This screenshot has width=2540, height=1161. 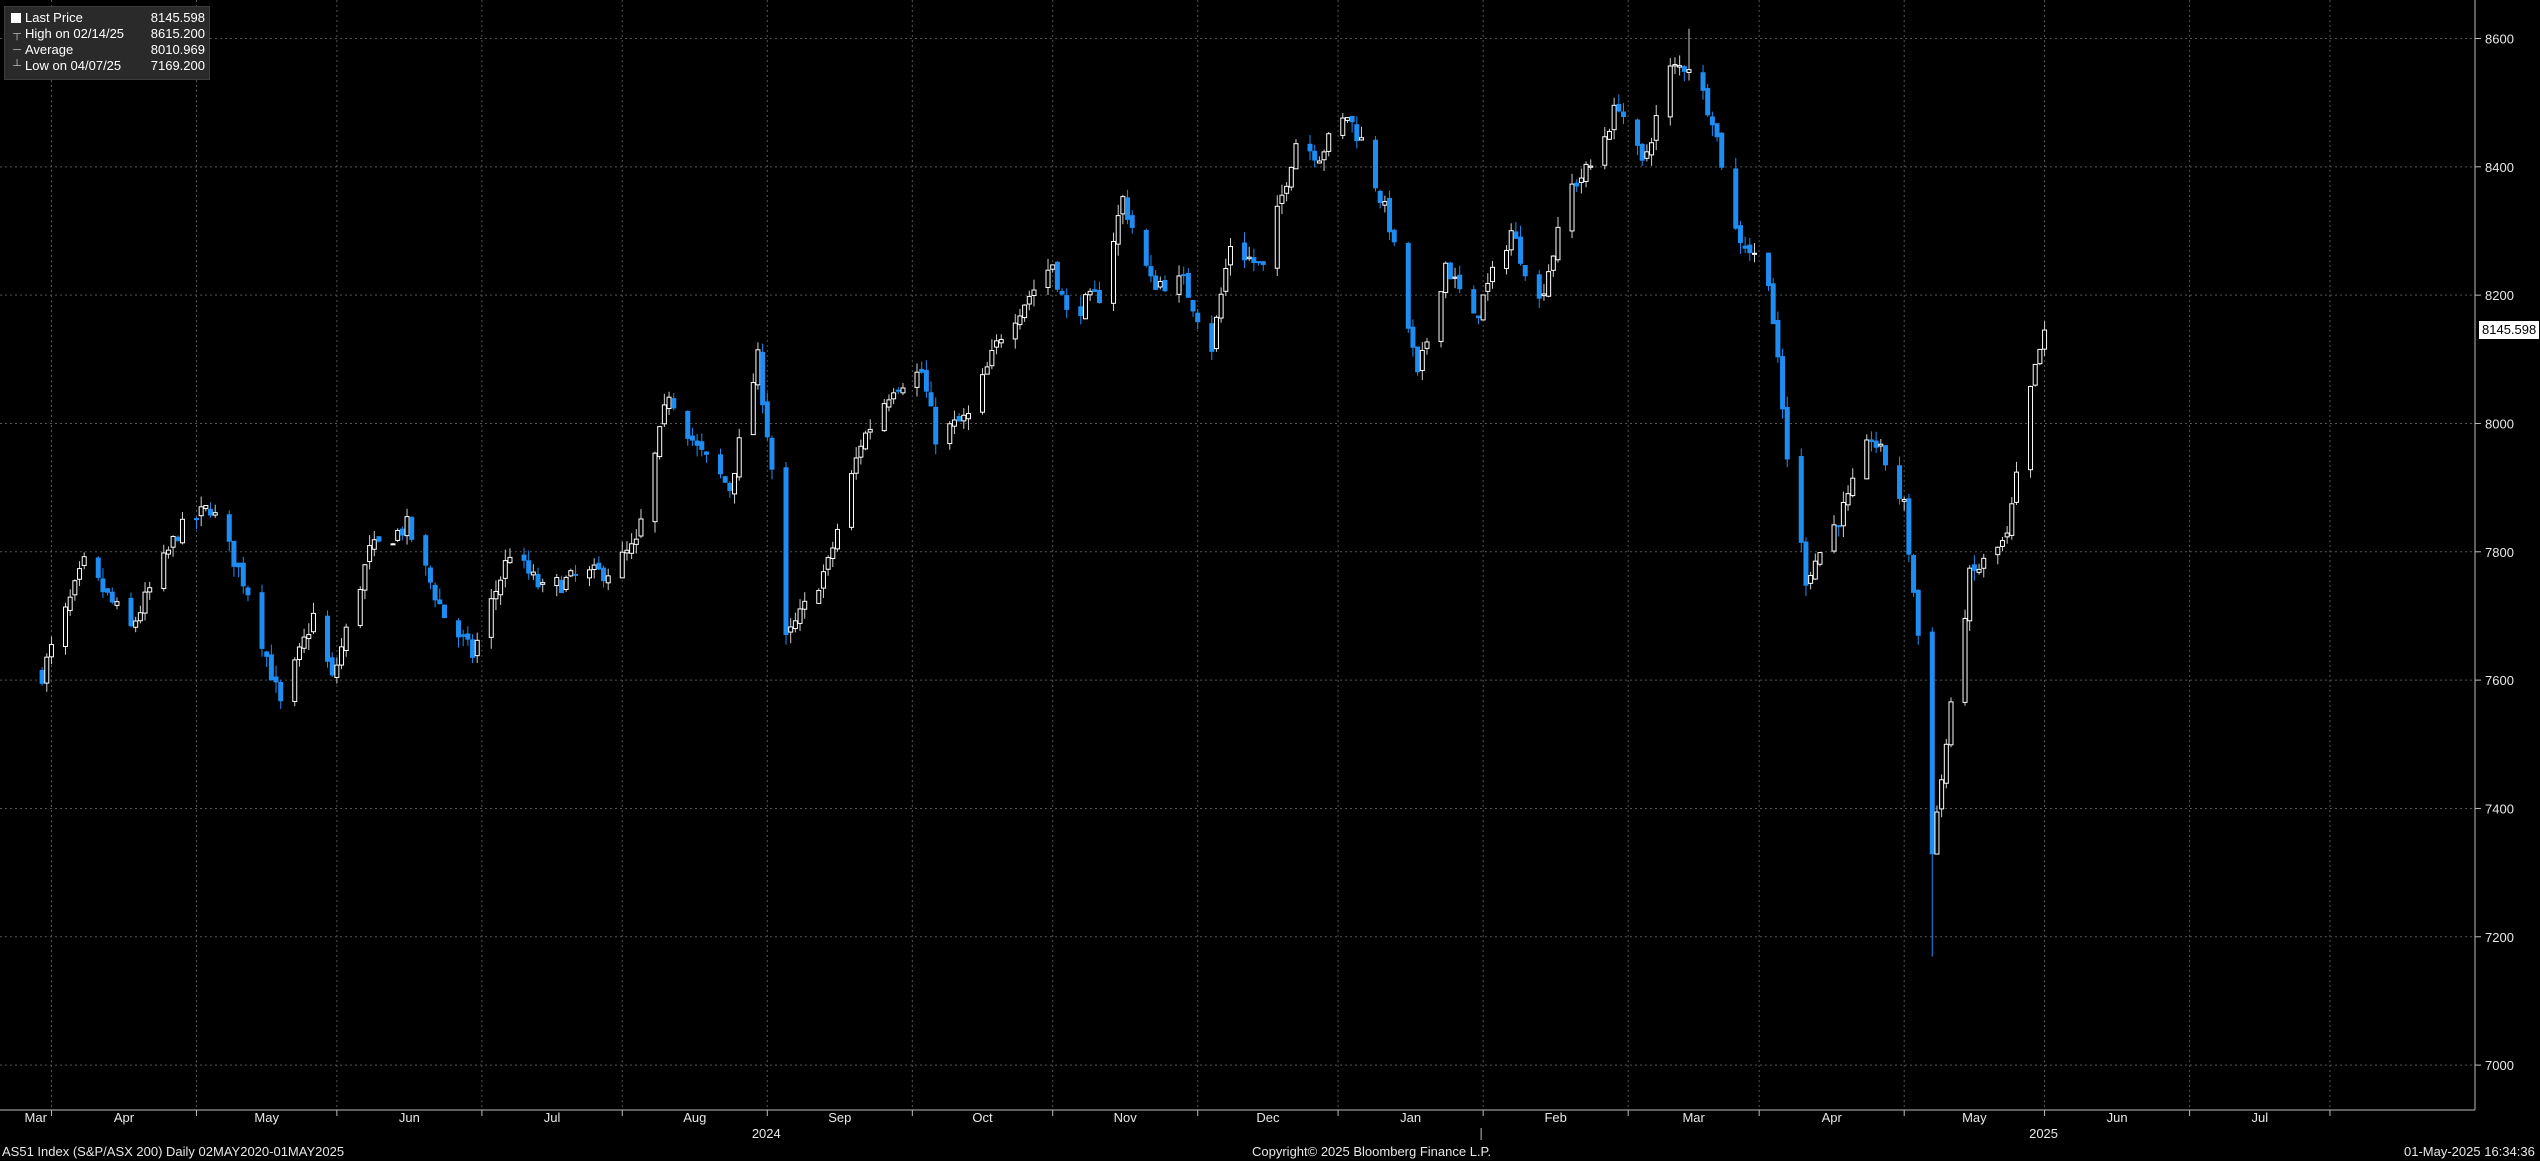 I want to click on x-month-label: Feb, so click(x=1555, y=1117).